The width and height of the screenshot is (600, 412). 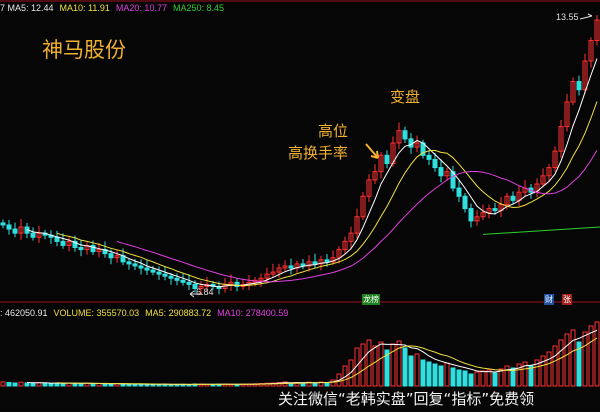 What do you see at coordinates (84, 50) in the screenshot?
I see `stock-name: 神马股份` at bounding box center [84, 50].